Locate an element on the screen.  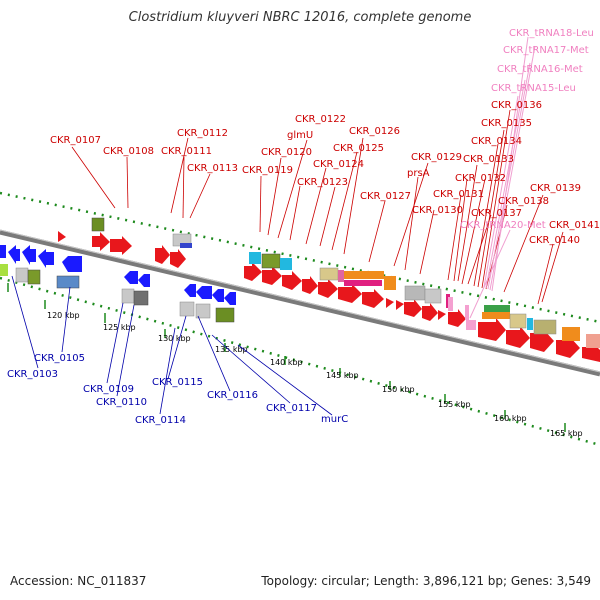
cds-block-tan is located at coordinates (329, 274).